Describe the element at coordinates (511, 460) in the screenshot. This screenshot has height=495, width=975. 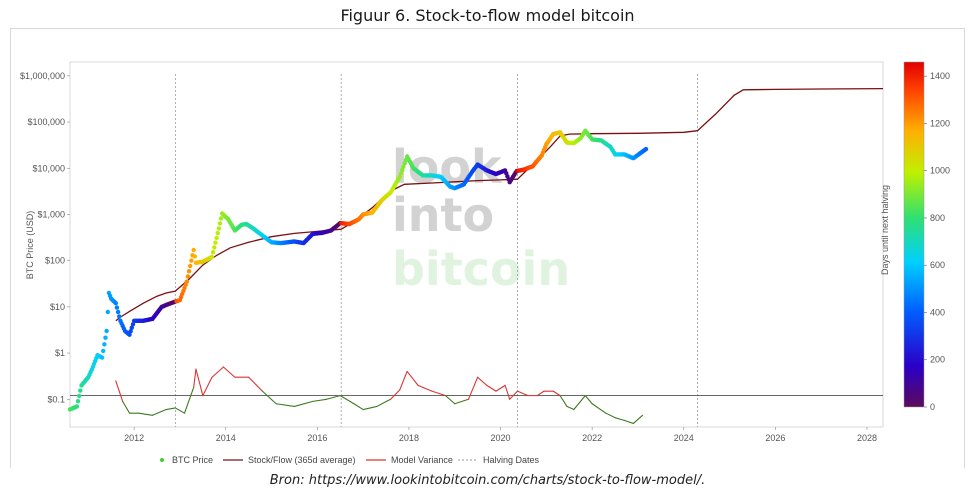
I see `legend-halving-dates: Halving Dates` at that location.